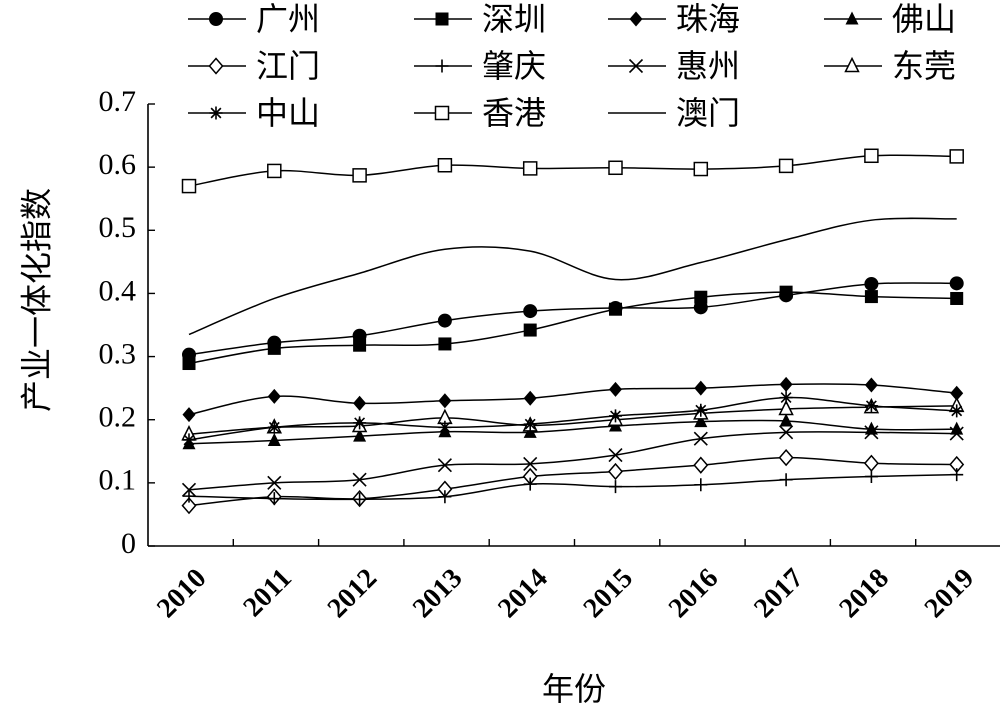 The height and width of the screenshot is (710, 1000). Describe the element at coordinates (118, 417) in the screenshot. I see `y-tick-label: 0.2` at that location.